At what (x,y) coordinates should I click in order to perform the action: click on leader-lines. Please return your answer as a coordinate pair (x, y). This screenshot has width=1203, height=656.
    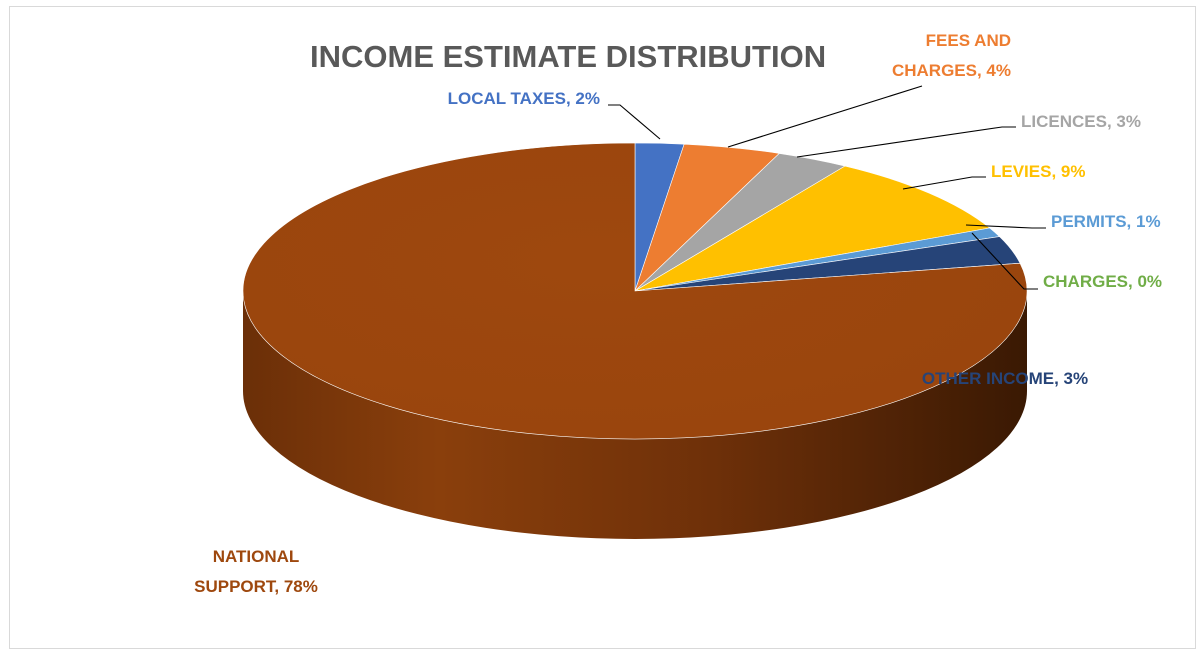
    Looking at the image, I should click on (827, 187).